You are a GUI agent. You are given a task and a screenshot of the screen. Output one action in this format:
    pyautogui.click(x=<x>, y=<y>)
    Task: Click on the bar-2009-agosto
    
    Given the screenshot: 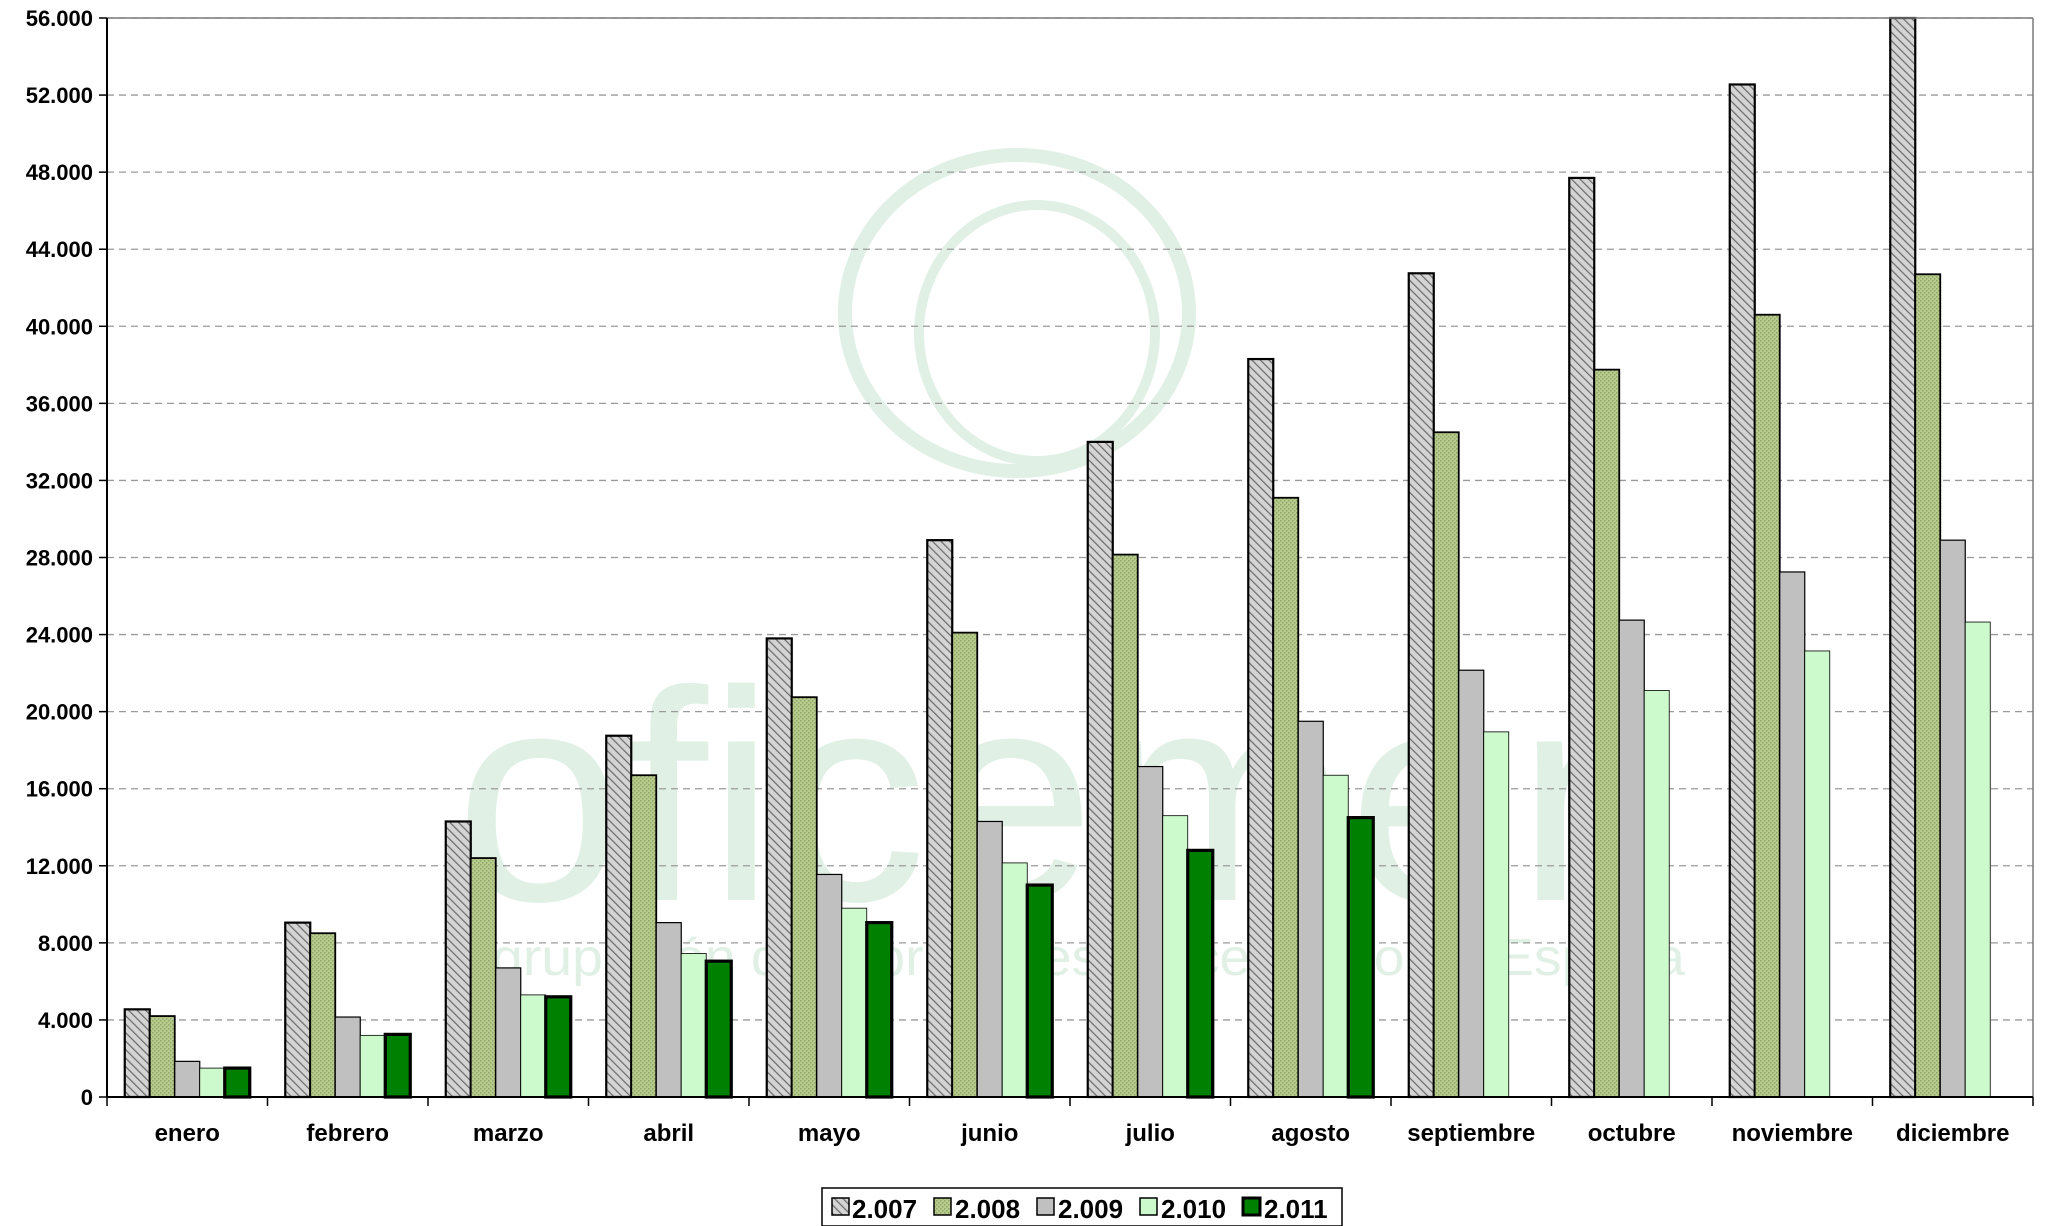 What is the action you would take?
    pyautogui.click(x=1310, y=909)
    